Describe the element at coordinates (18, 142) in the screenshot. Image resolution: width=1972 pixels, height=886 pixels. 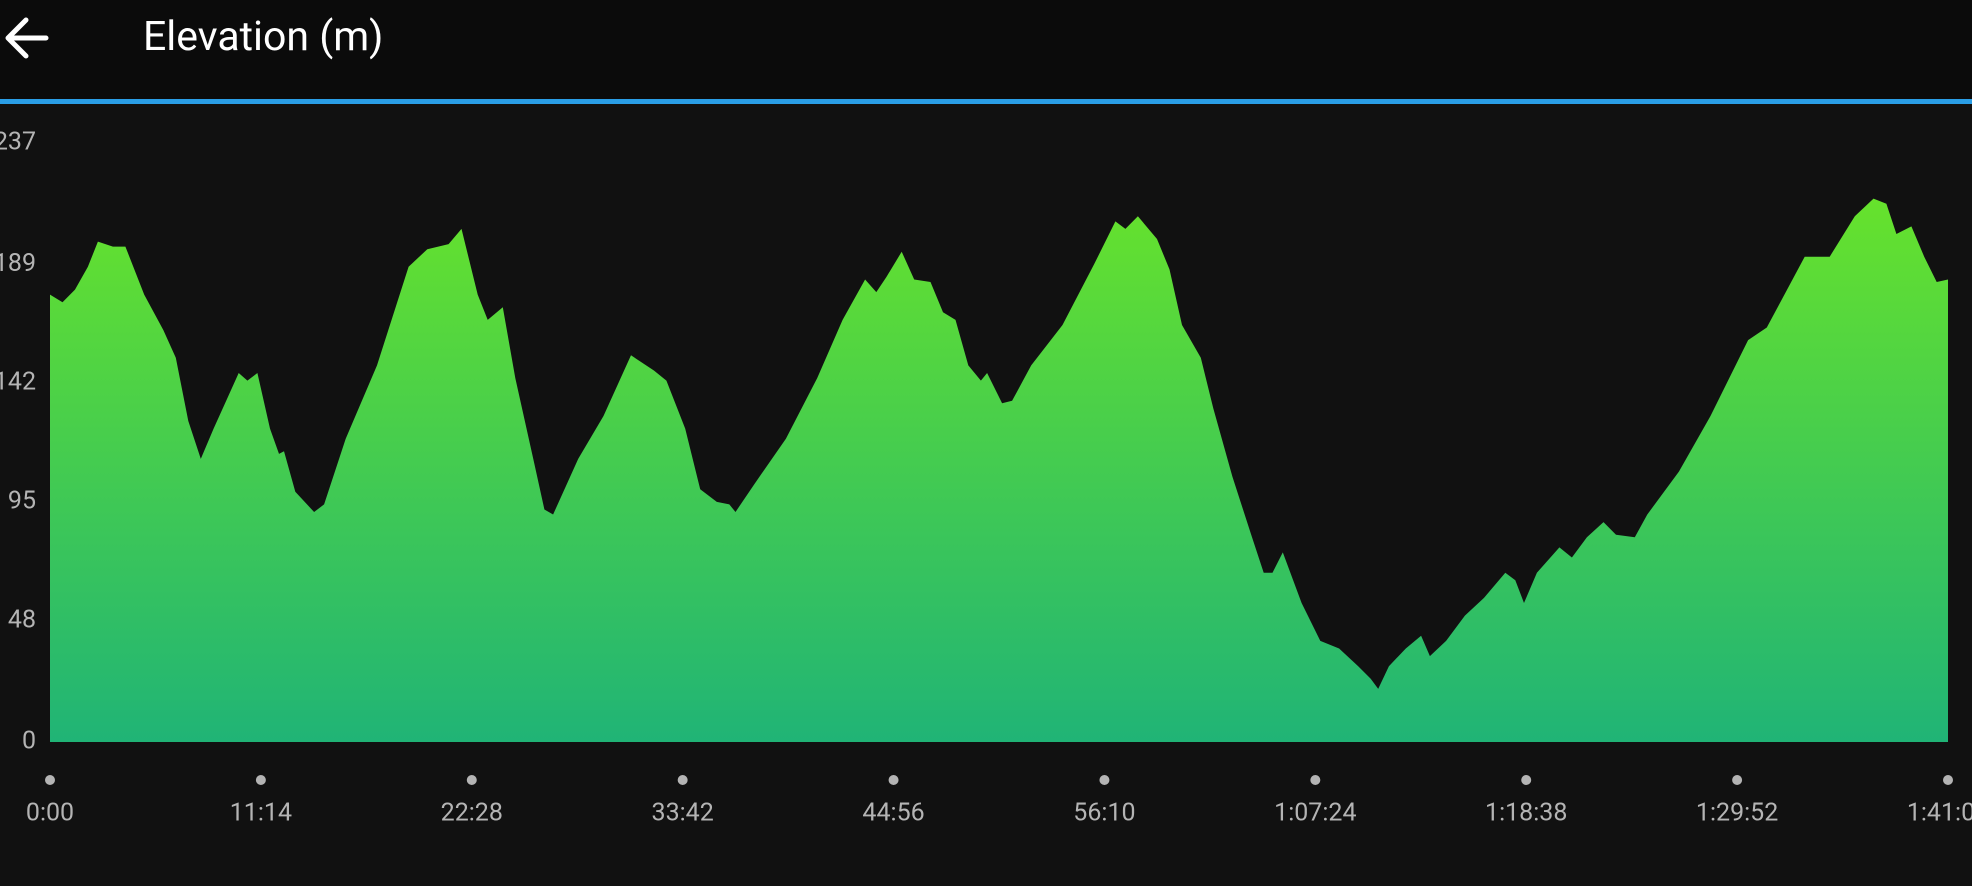
I see `y-tick-label: 237` at that location.